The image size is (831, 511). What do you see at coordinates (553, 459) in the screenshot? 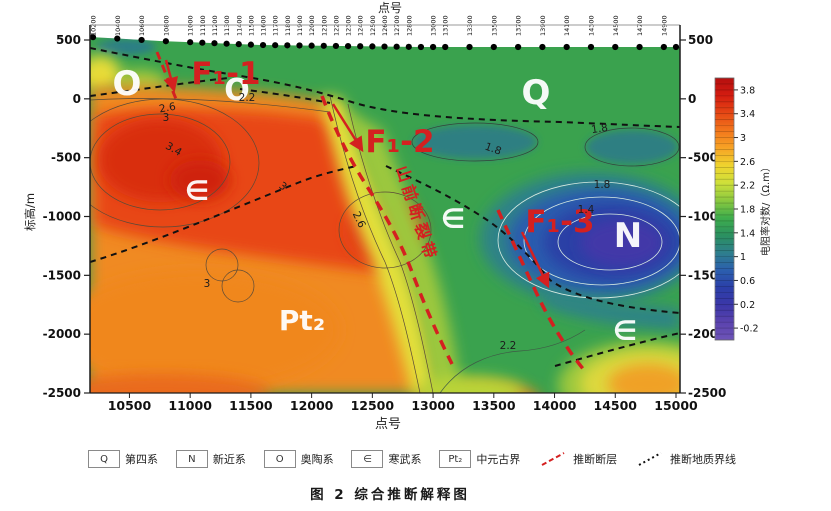
I see `inferred-fault-icon` at bounding box center [553, 459].